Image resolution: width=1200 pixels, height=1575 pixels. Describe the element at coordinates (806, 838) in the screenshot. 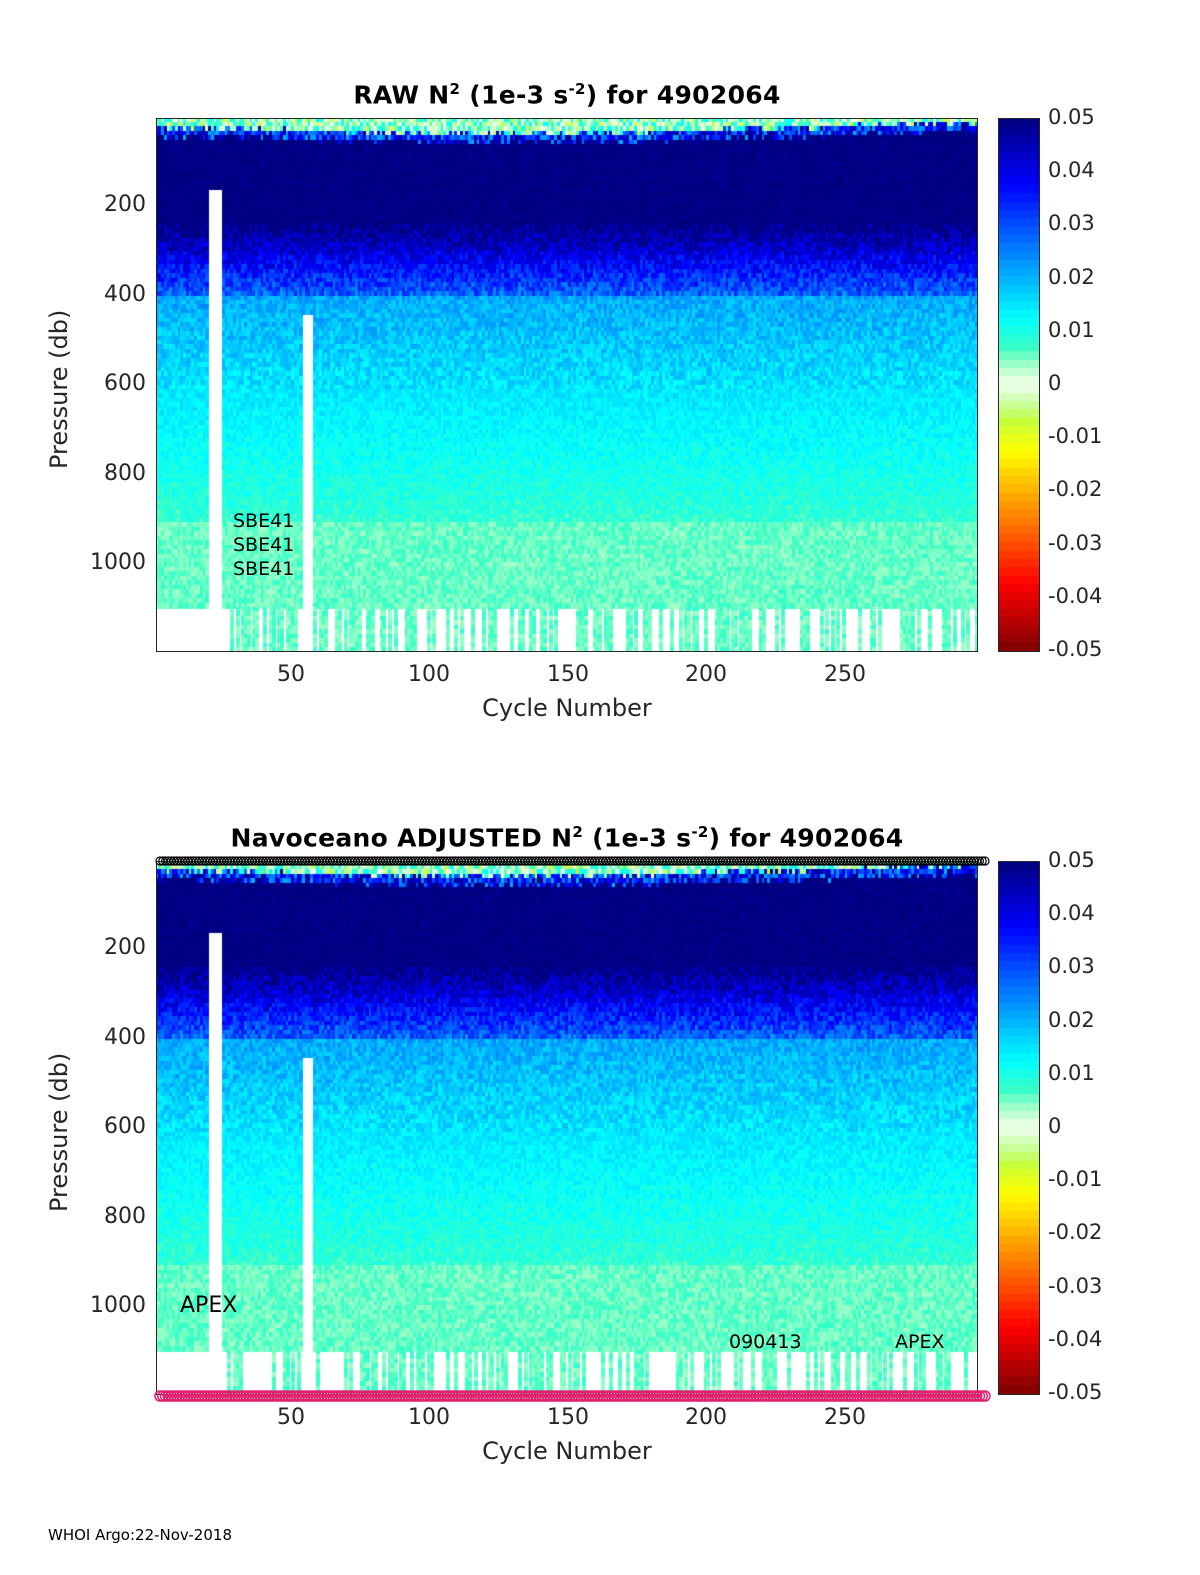

I see `adjusted-title-suffix: ) for 4902064` at that location.